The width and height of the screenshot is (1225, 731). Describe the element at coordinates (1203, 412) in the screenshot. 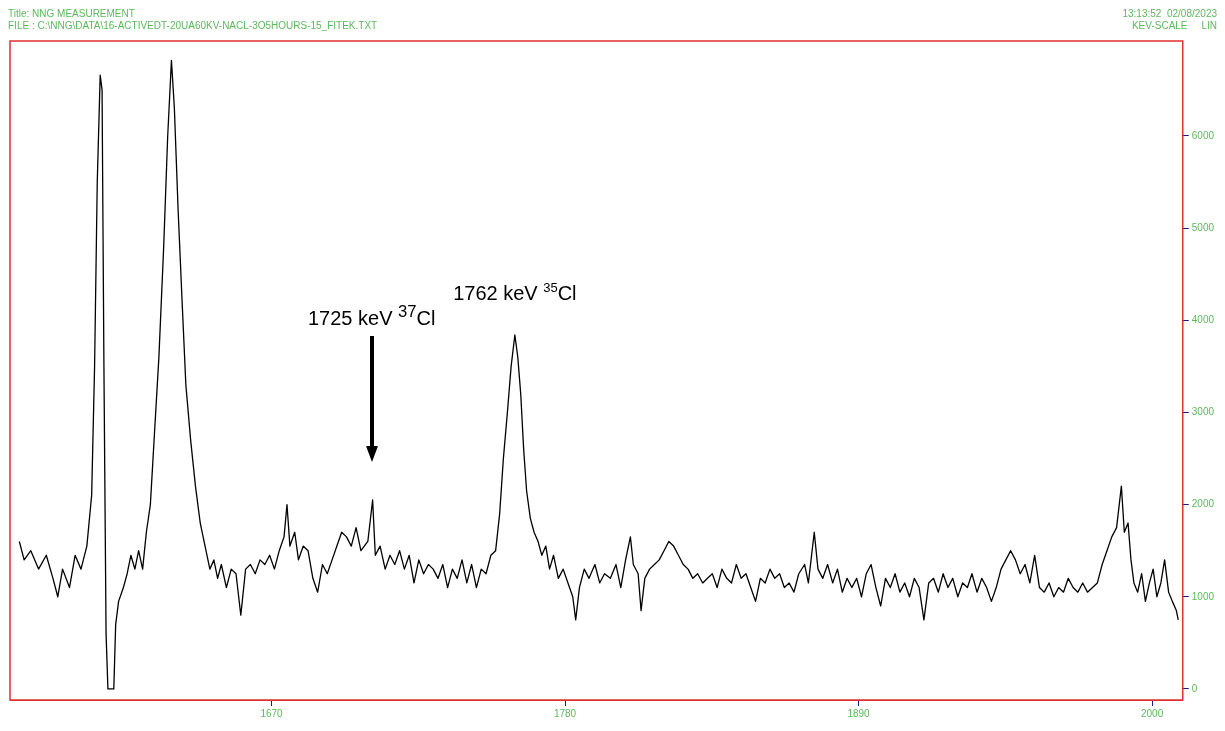

I see `y-tick-label: 3000` at that location.